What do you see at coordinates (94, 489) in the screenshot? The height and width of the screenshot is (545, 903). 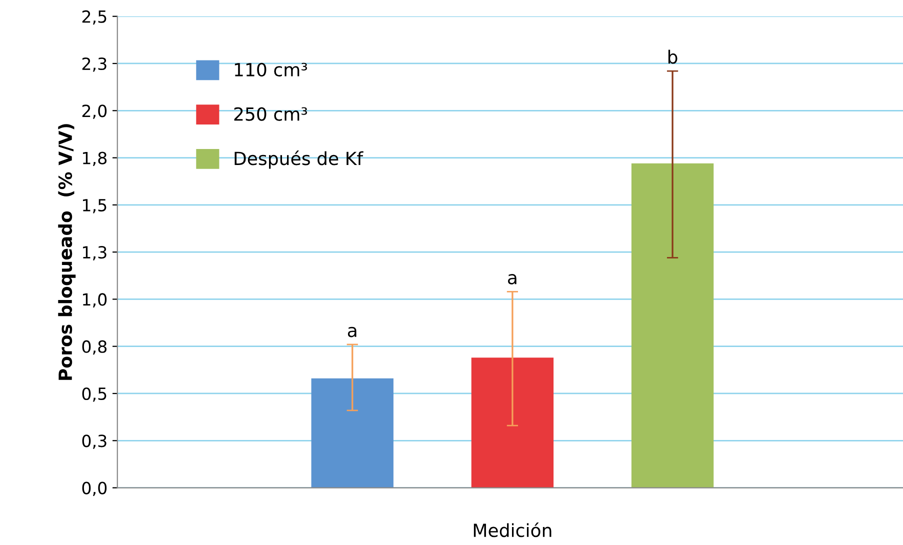 I see `y-tick-label: 0,0` at bounding box center [94, 489].